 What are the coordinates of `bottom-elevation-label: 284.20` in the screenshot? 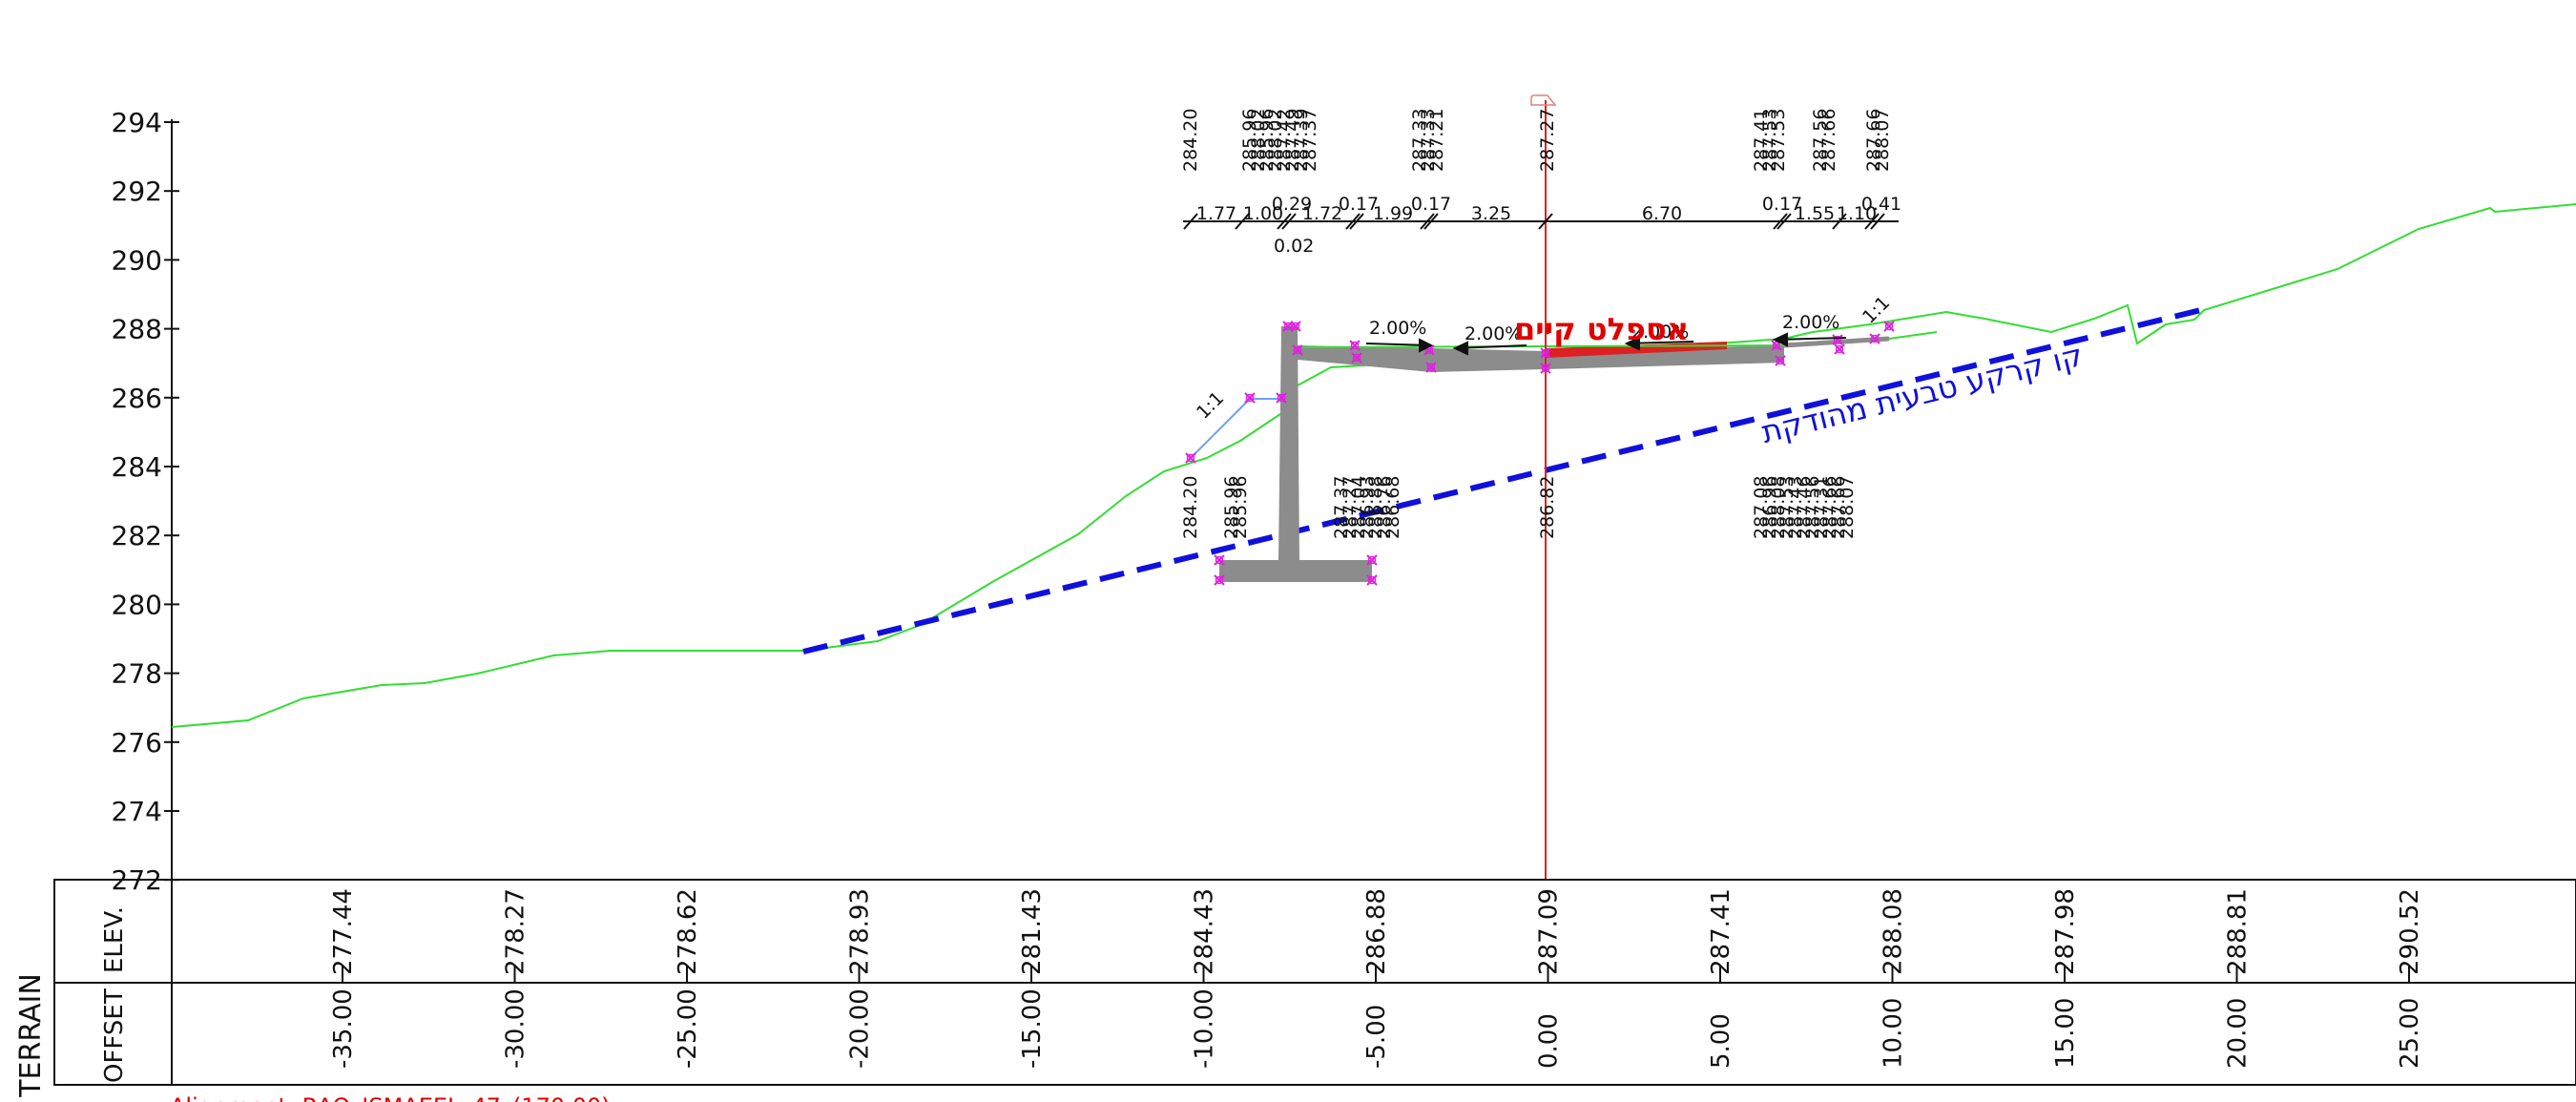 It's located at (1190, 507).